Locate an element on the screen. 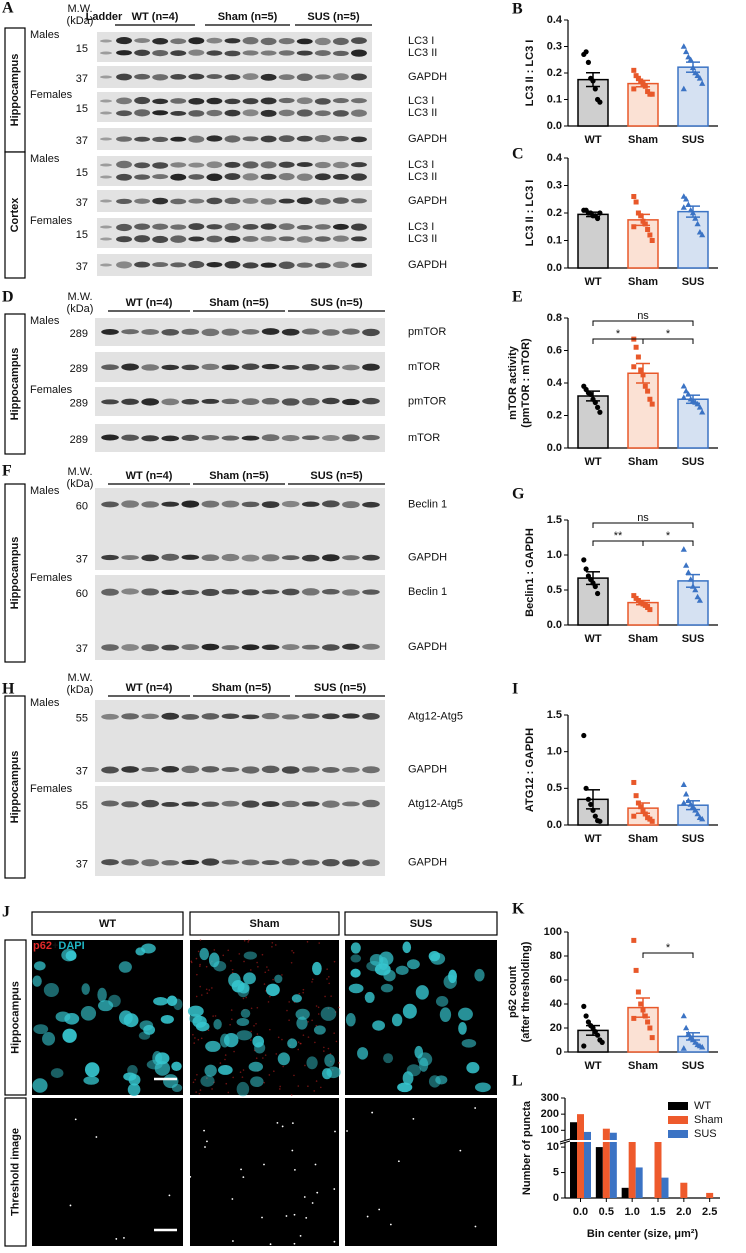  stain-part: p62 is located at coordinates (42, 946).